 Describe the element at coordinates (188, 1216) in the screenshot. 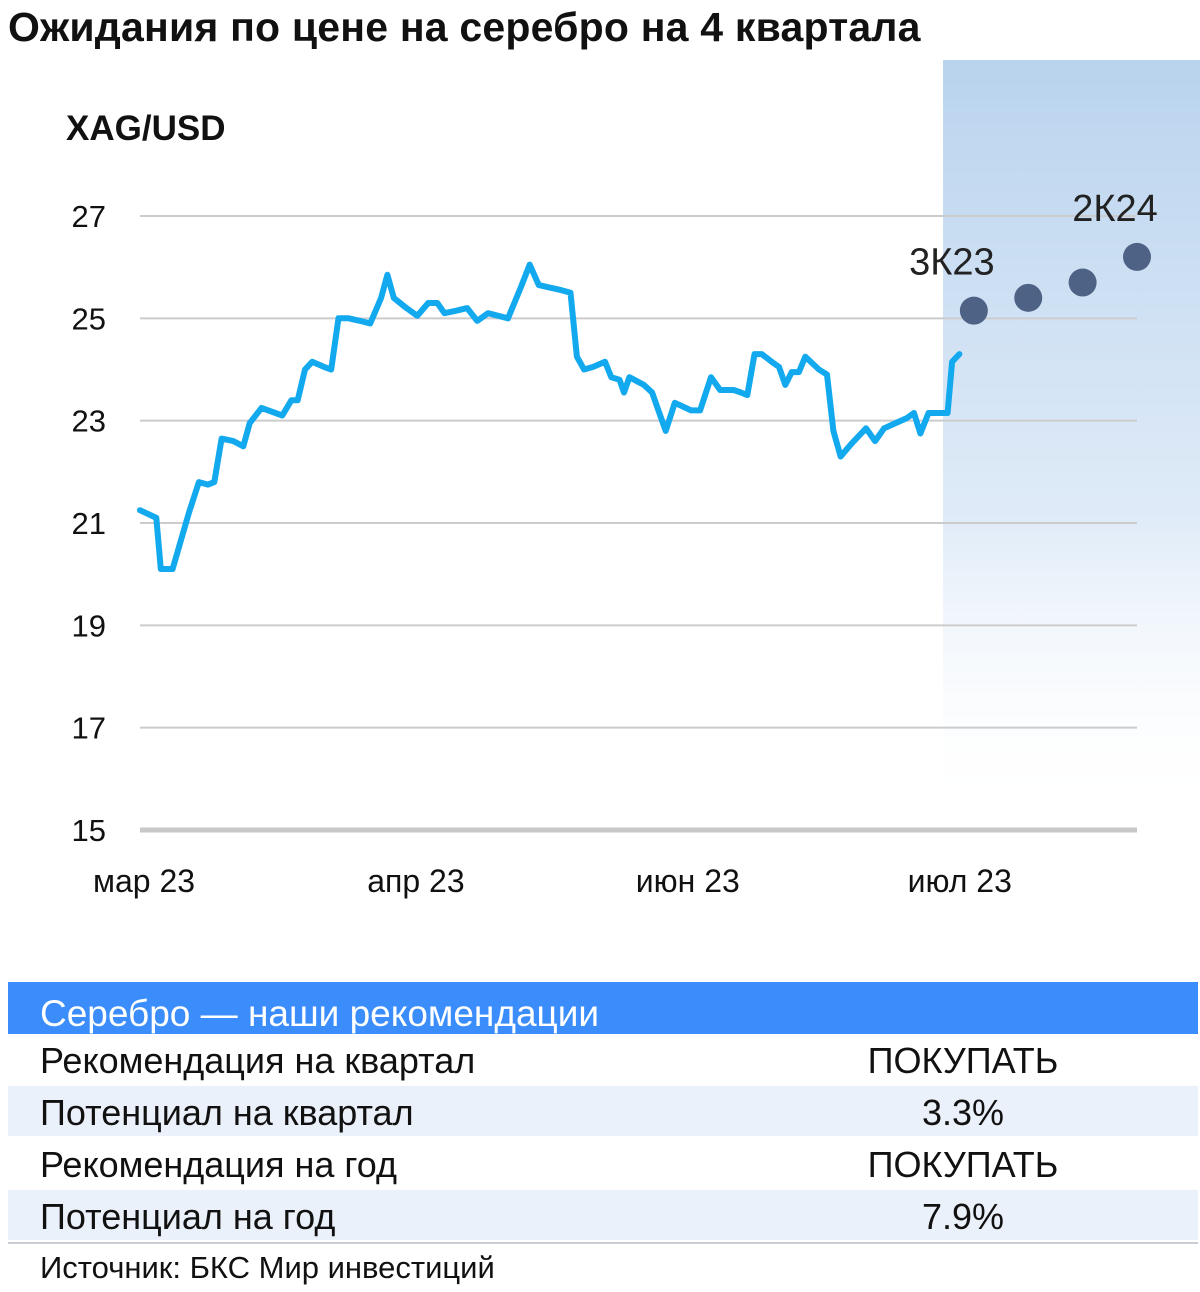

I see `row-label: Потенциал на год` at that location.